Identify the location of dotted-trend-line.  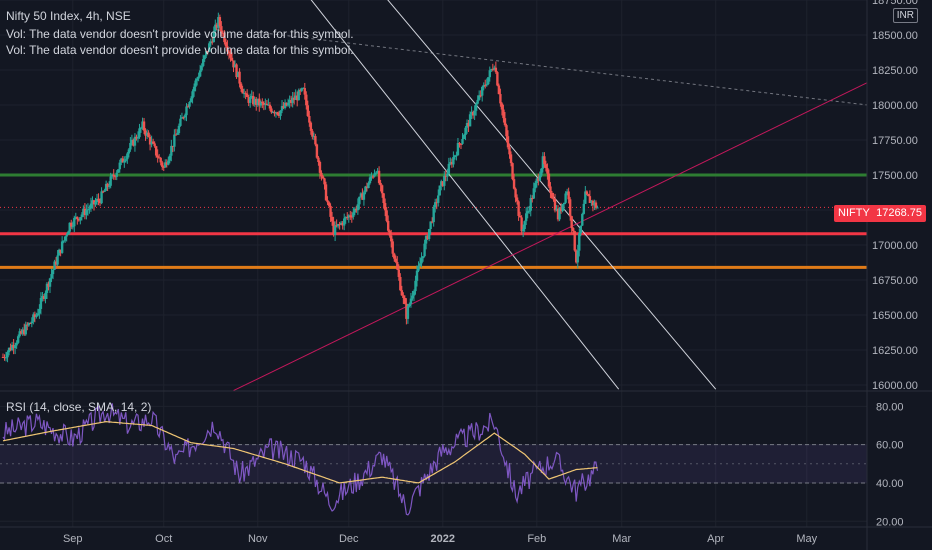
(562, 68).